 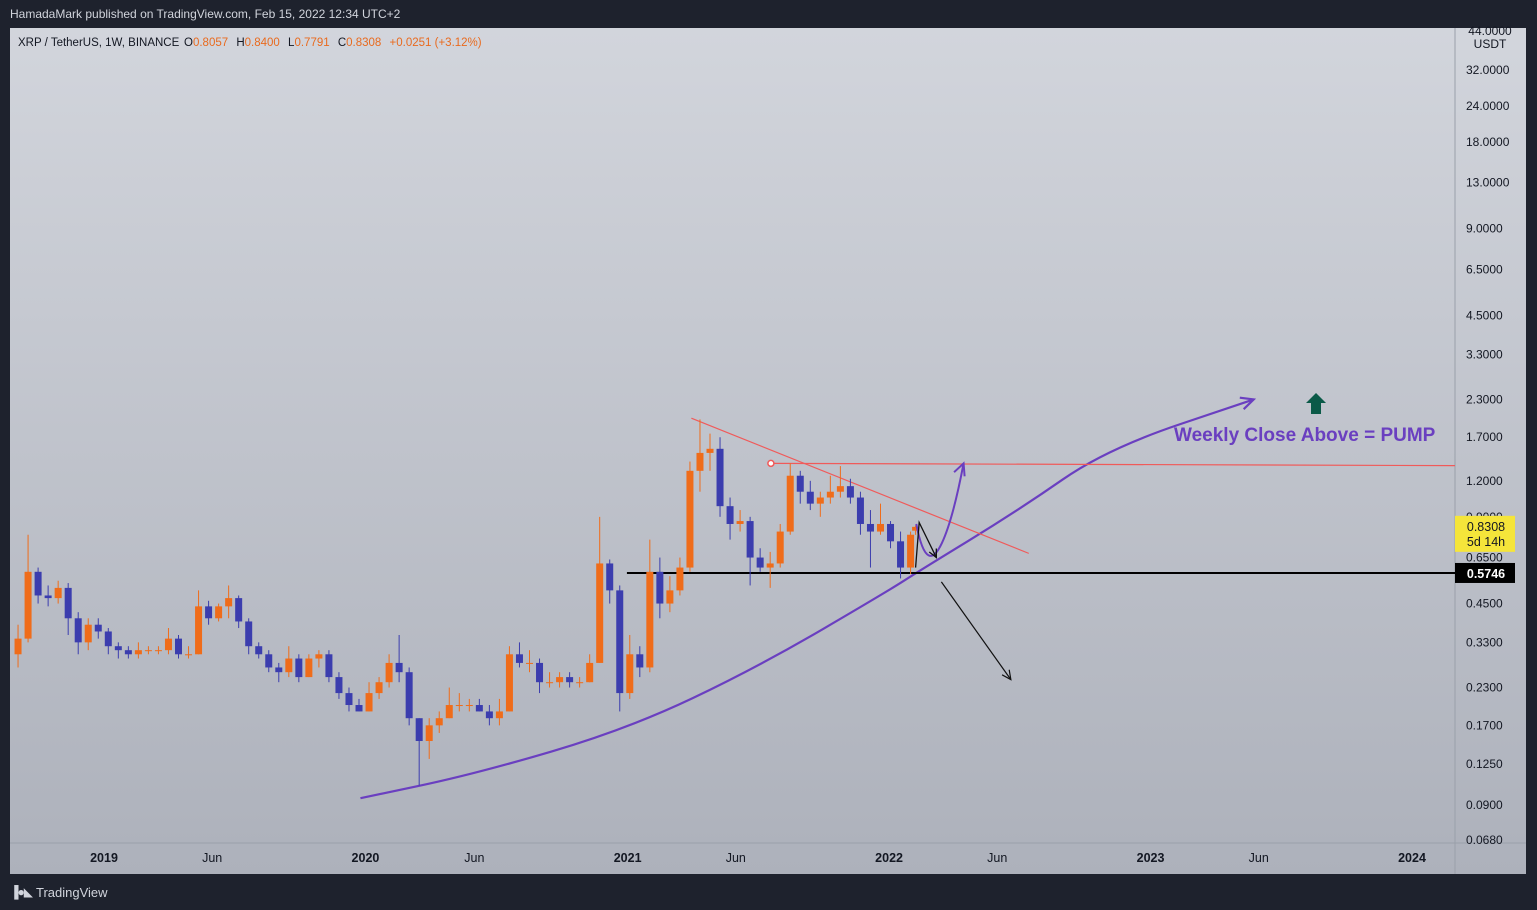 What do you see at coordinates (889, 858) in the screenshot?
I see `x-tick-label: 2022` at bounding box center [889, 858].